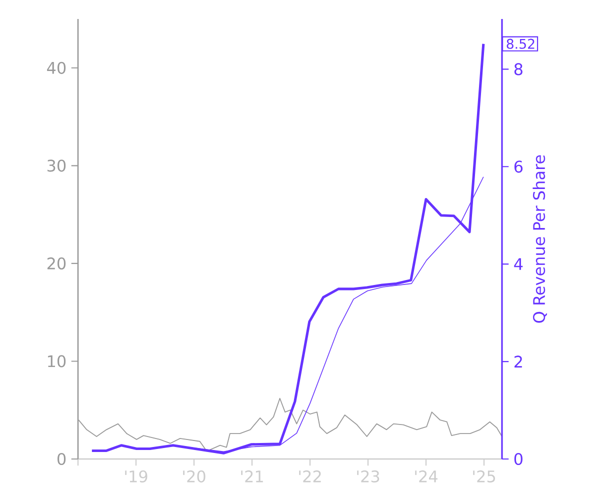 This screenshot has width=600, height=500. Describe the element at coordinates (518, 166) in the screenshot. I see `y2-tick-label: 6` at that location.